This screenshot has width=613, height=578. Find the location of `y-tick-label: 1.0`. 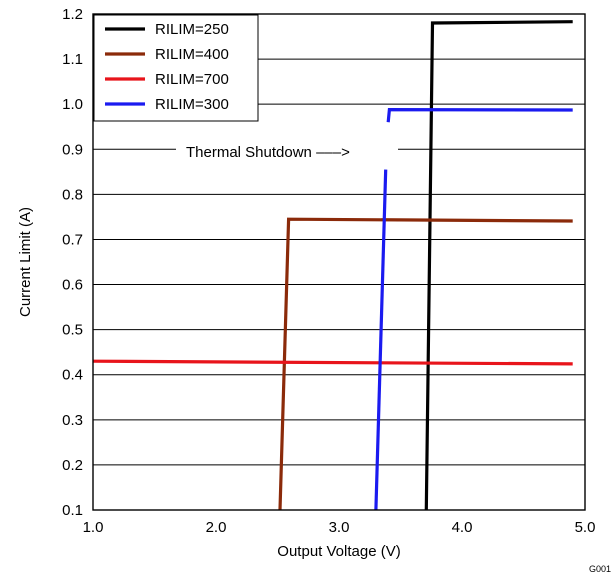

y-tick-label: 1.0 is located at coordinates (72, 104).